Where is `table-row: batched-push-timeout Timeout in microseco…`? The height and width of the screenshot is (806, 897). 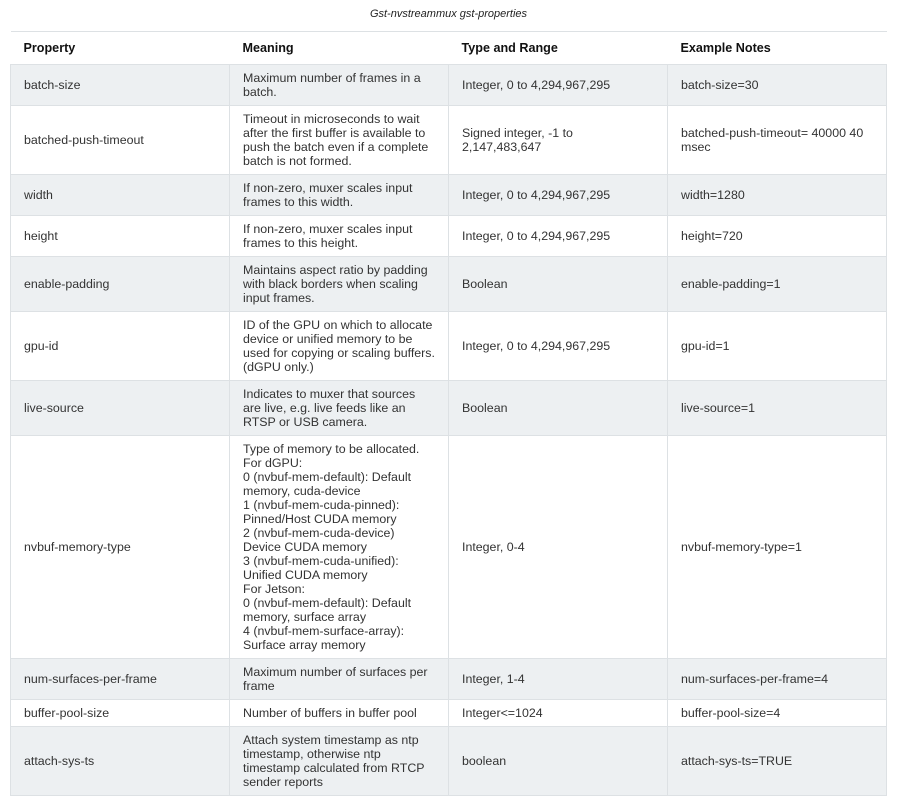
table-row: batched-push-timeout Timeout in microseco… is located at coordinates (448, 140).